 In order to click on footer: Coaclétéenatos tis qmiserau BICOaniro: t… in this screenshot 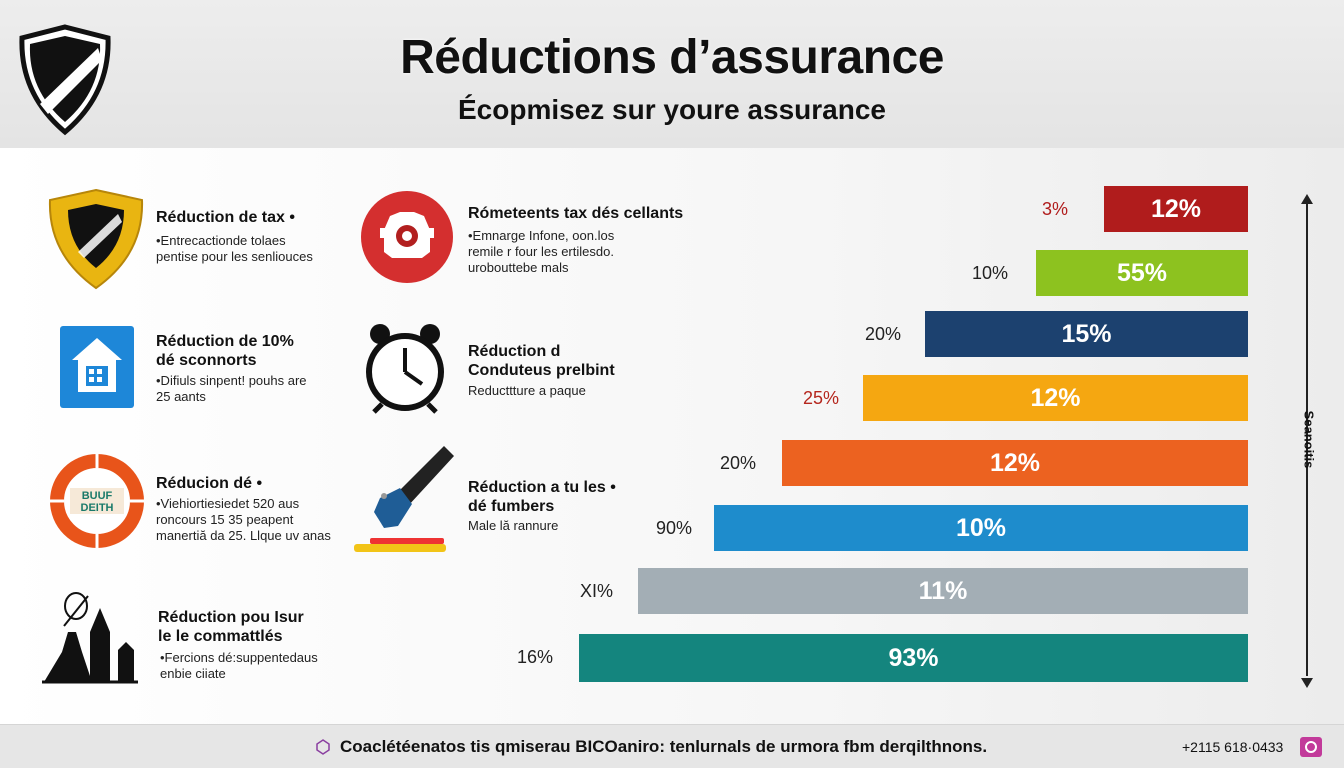, I will do `click(672, 746)`.